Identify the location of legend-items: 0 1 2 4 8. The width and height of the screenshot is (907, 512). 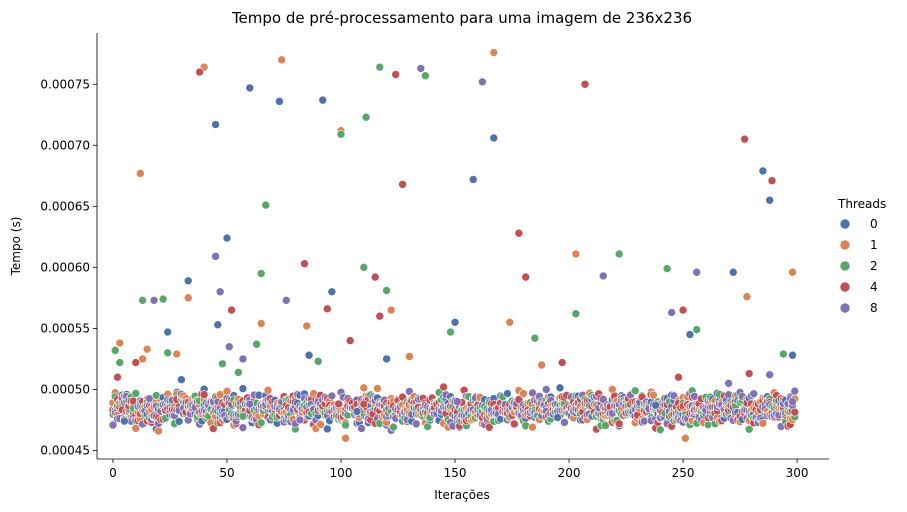
(858, 266).